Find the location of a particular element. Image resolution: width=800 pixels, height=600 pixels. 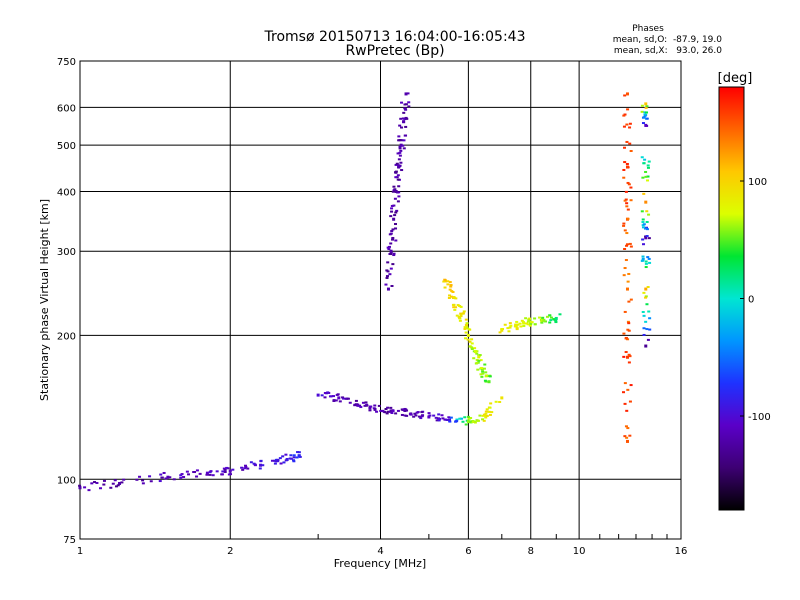

y-tick-label: 500 is located at coordinates (66, 146).